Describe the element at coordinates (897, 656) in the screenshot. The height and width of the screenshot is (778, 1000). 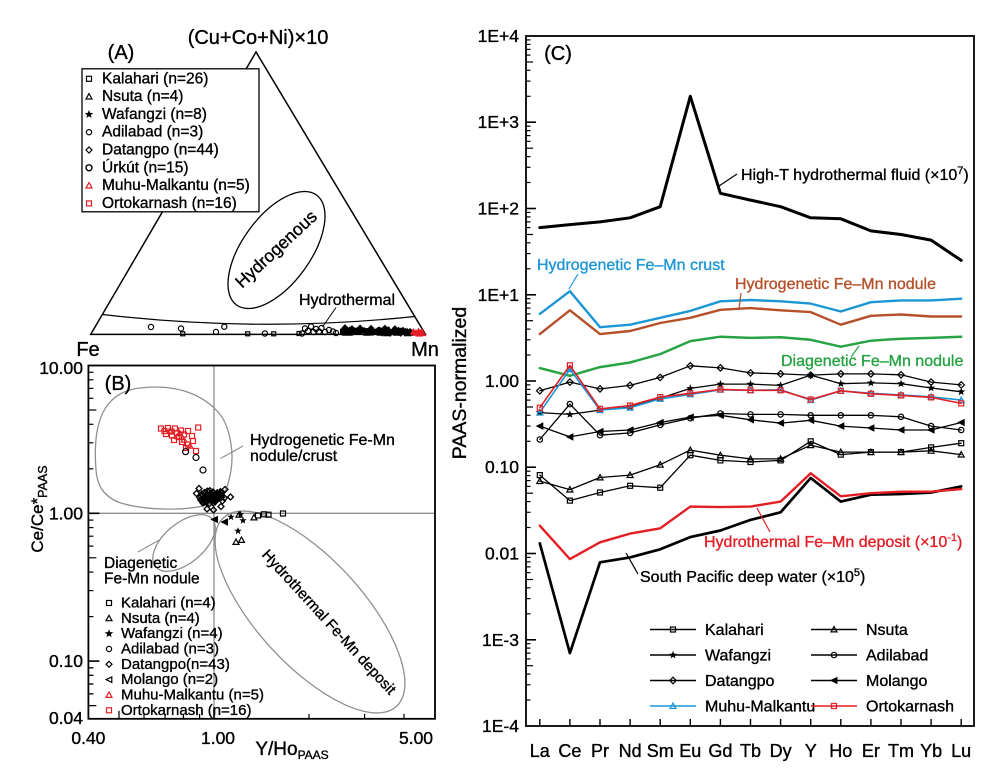
I see `svg-text: Adilabad` at that location.